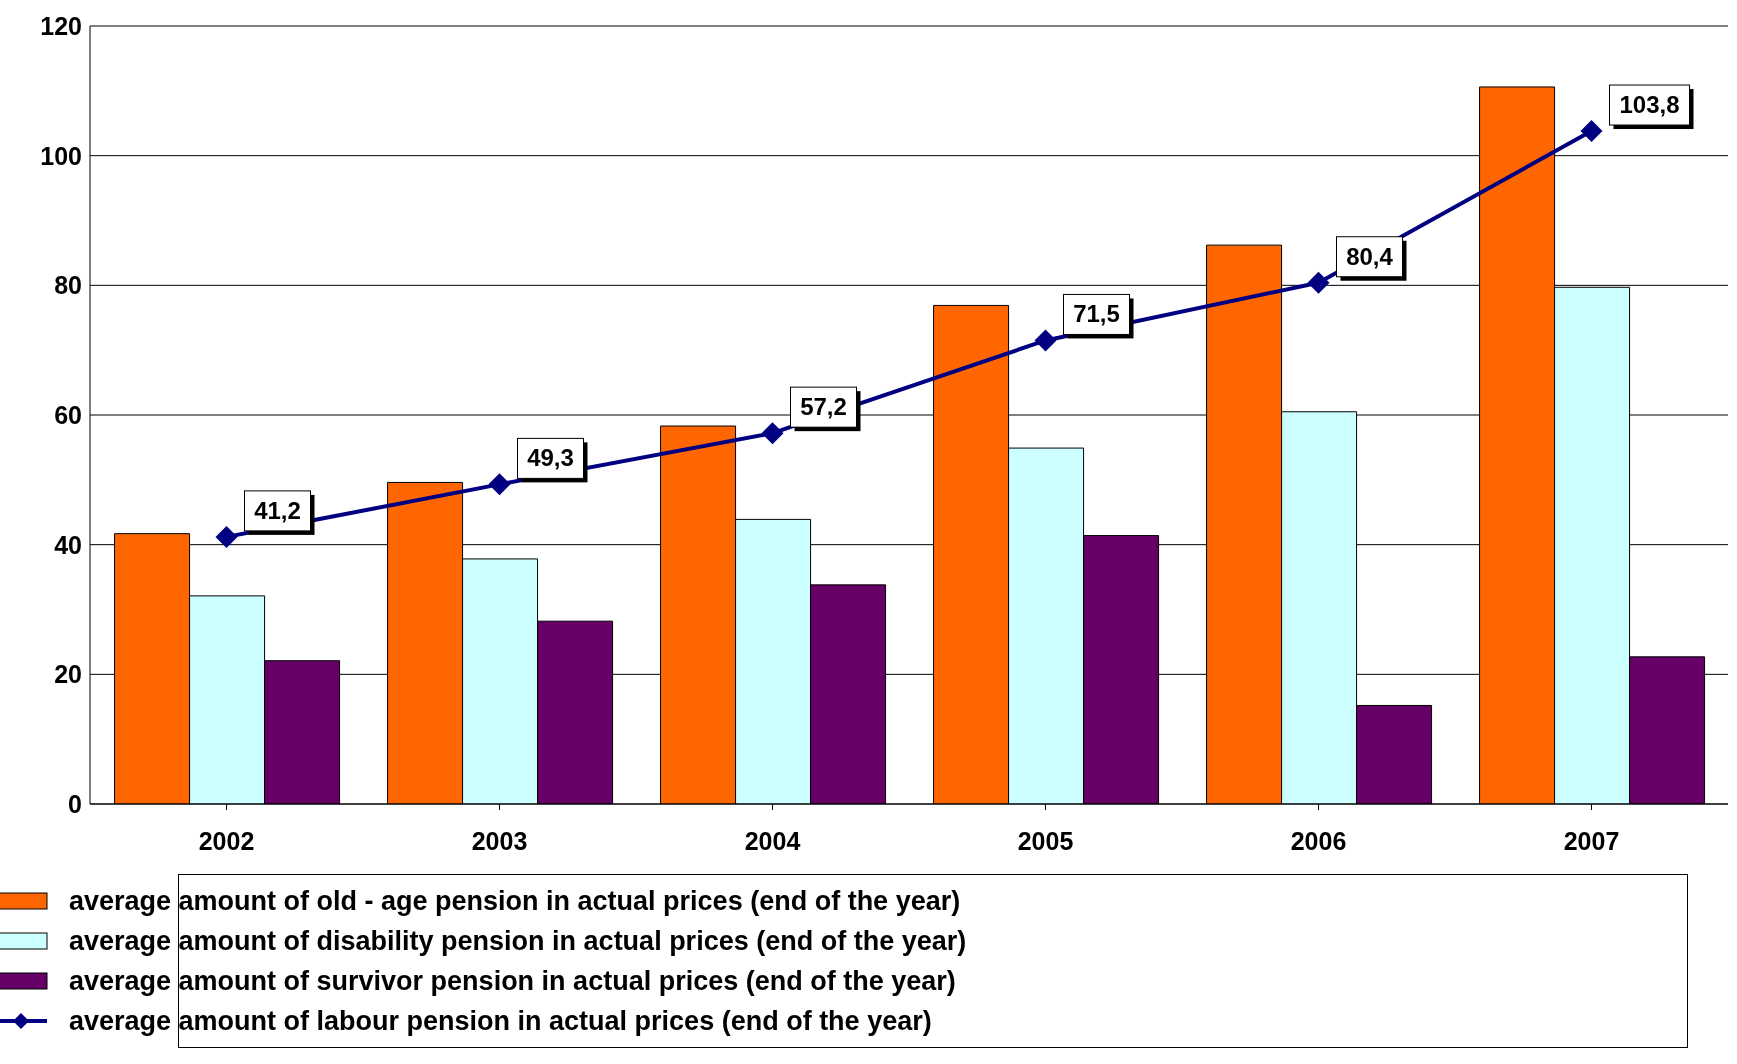  What do you see at coordinates (68, 674) in the screenshot?
I see `y-tick-label: 20` at bounding box center [68, 674].